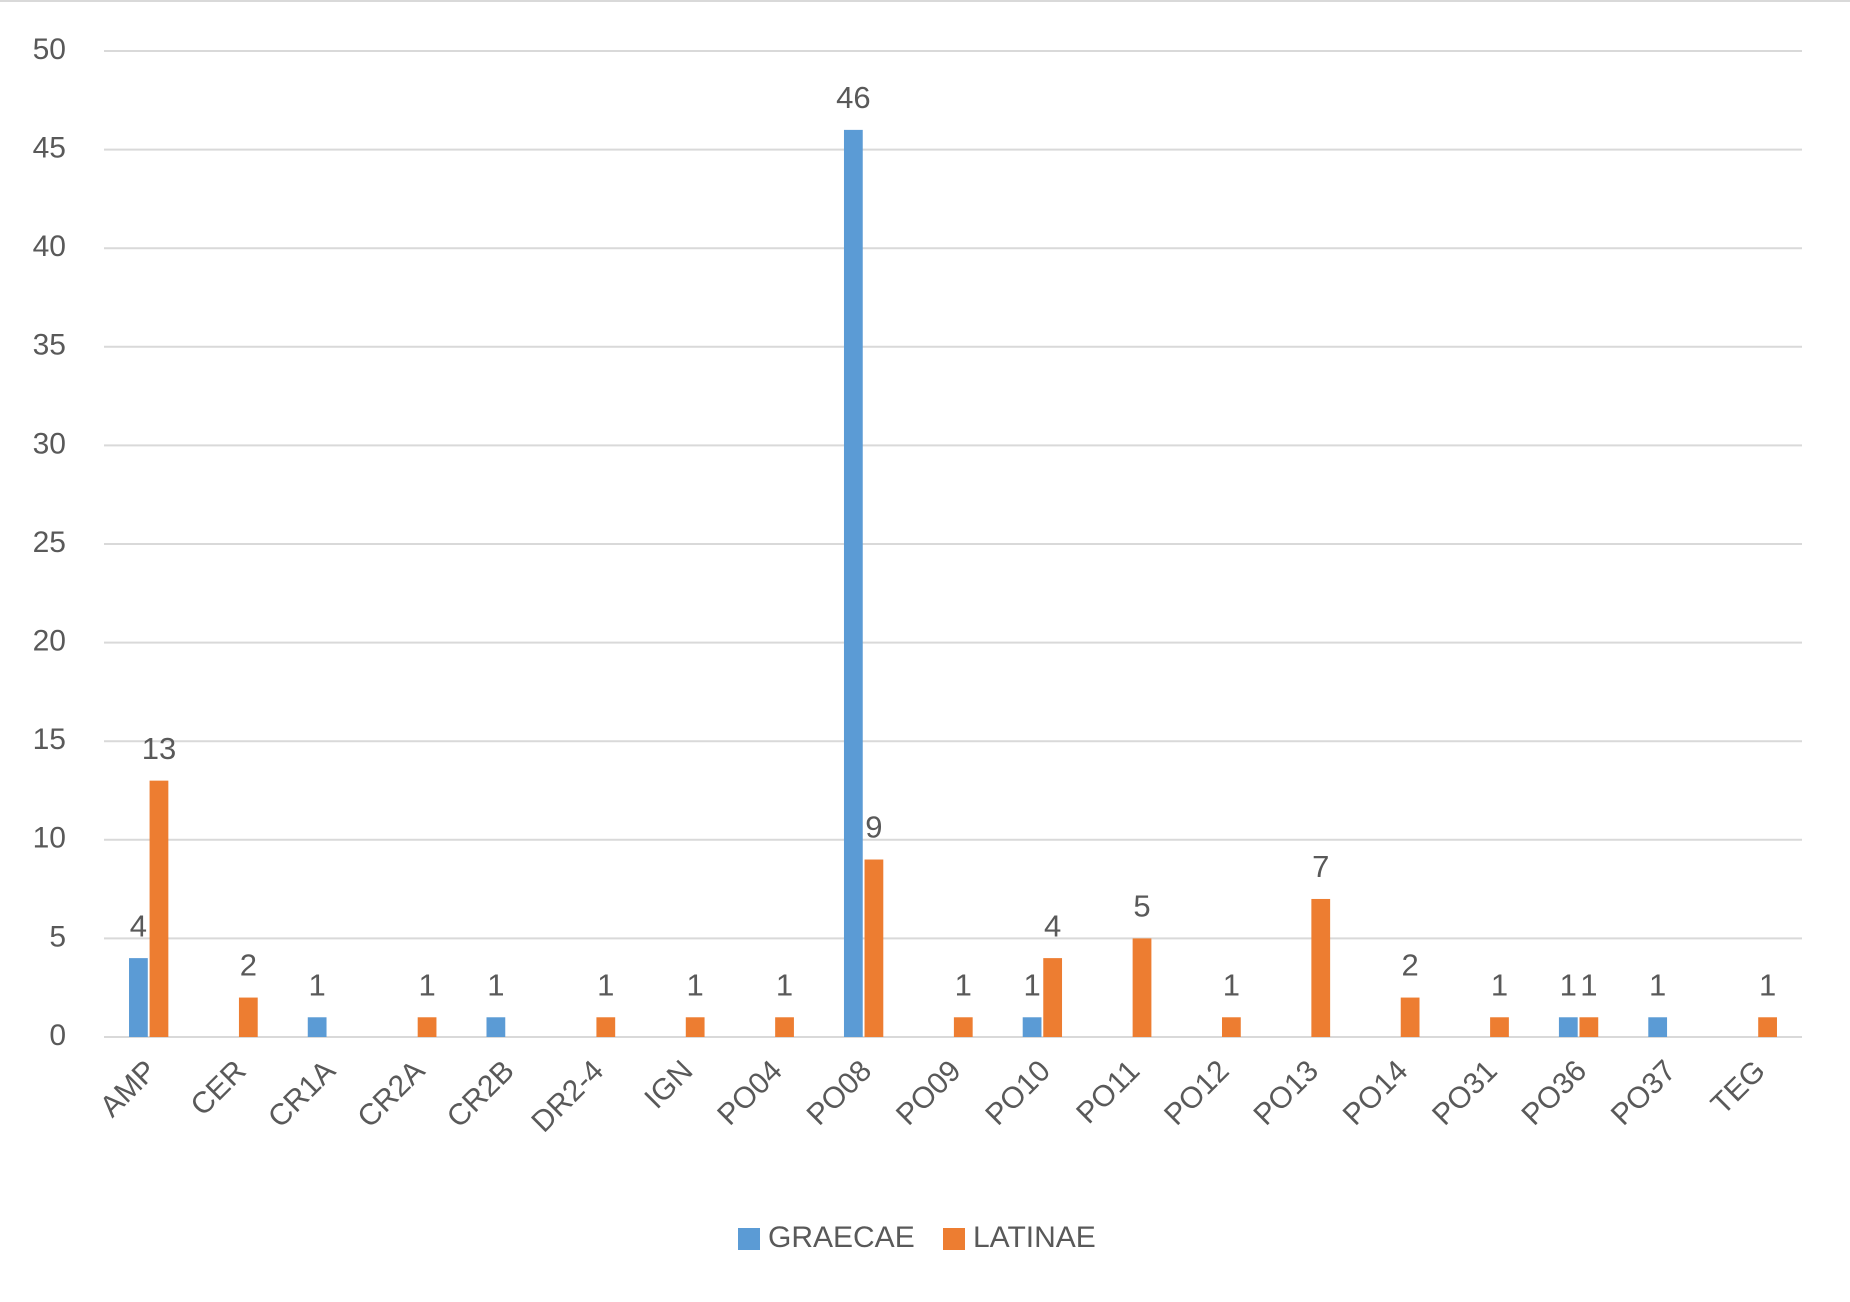  Describe the element at coordinates (567, 1096) in the screenshot. I see `x-tick-label: DR2-4` at that location.